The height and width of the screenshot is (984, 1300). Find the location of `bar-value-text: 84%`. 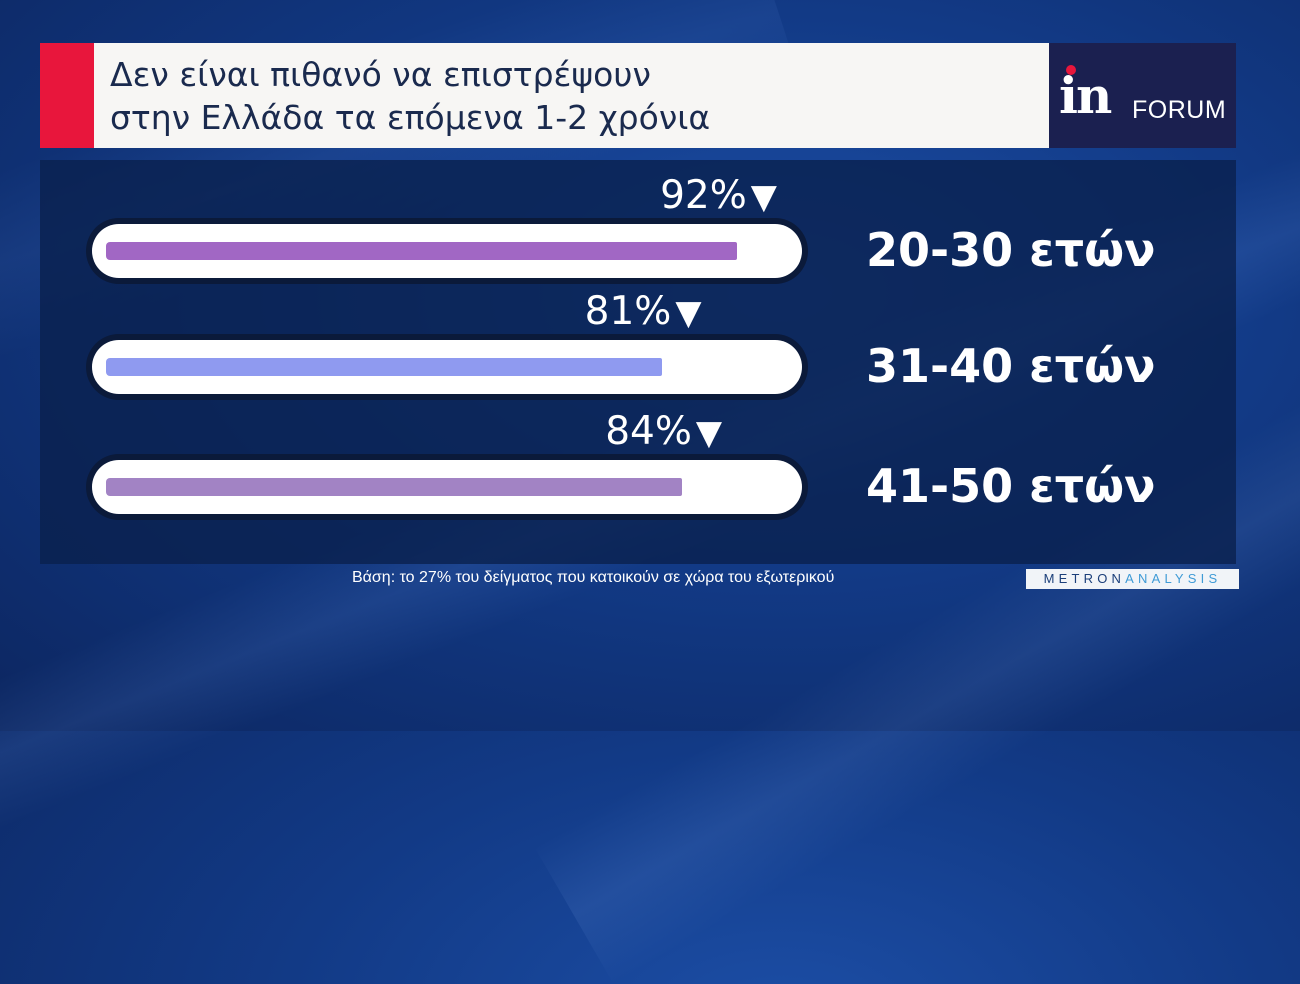

bar-value-text: 84% is located at coordinates (648, 431).